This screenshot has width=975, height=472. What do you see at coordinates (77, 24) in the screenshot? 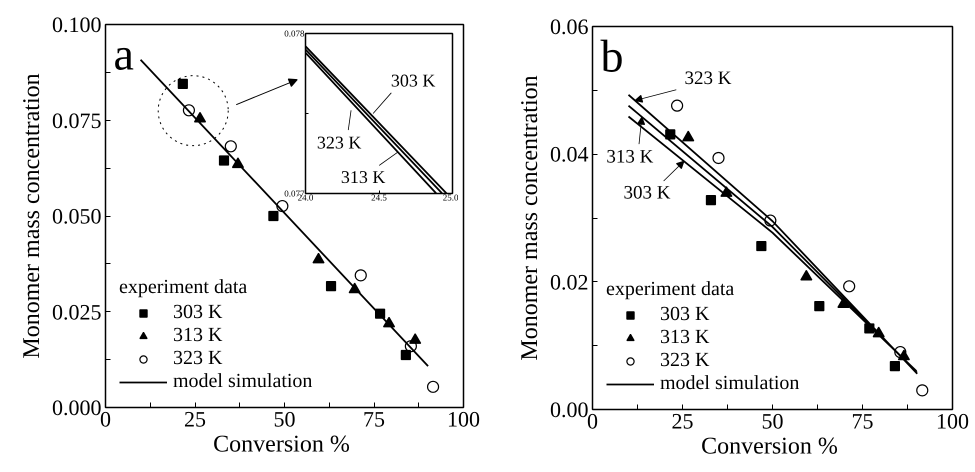
I see `y-tick-label: 0.100` at bounding box center [77, 24].